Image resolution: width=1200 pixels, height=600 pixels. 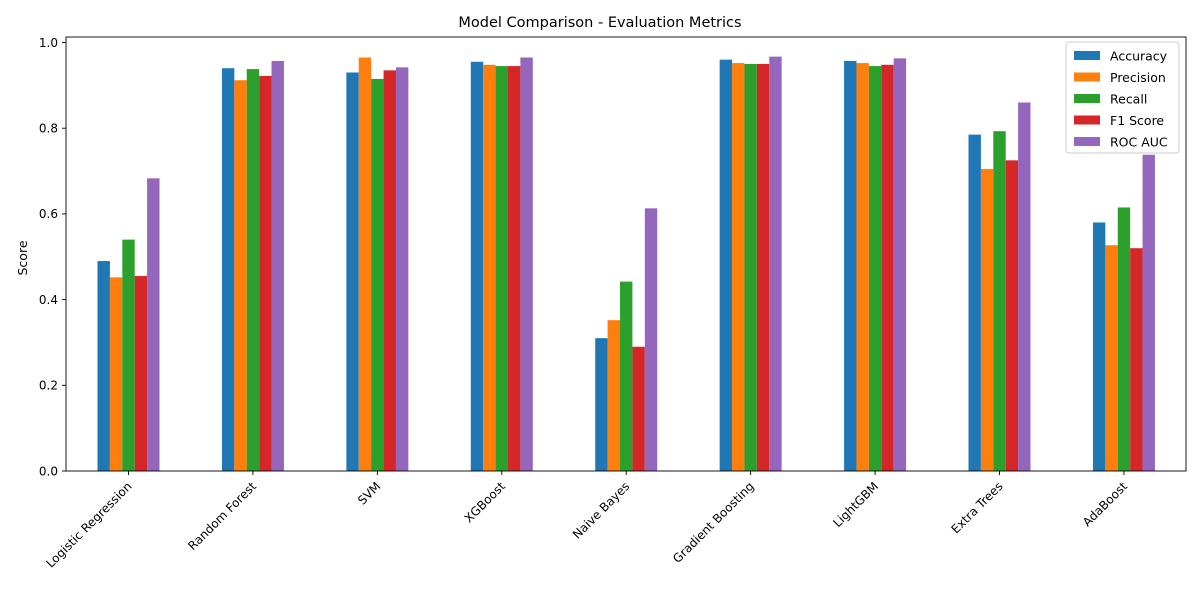 I want to click on legend-box, so click(x=1122, y=97).